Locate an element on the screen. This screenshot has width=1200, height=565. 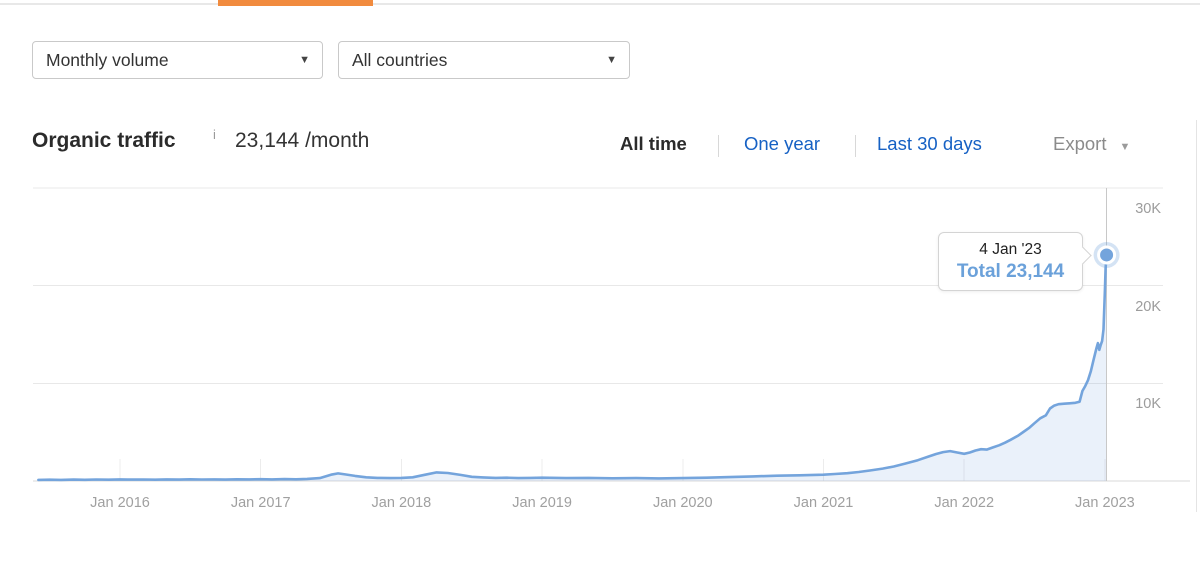
tab-last-30-days: Last 30 days is located at coordinates (929, 143).